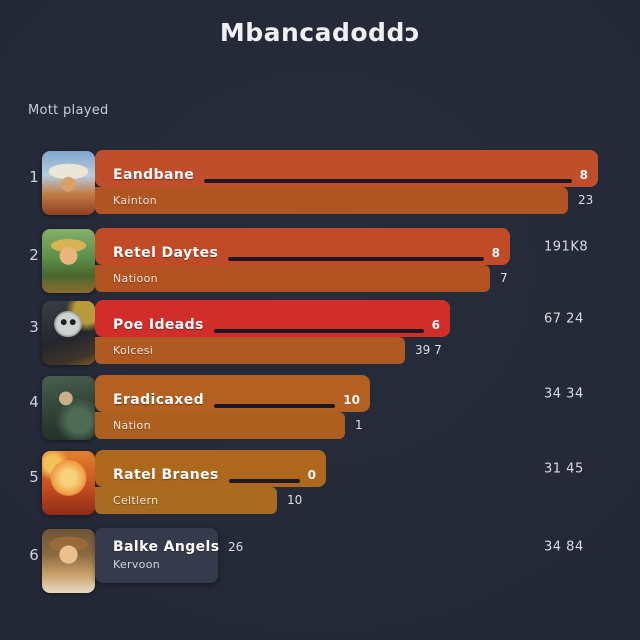  What do you see at coordinates (435, 325) in the screenshot?
I see `bar-primary-value: 6` at bounding box center [435, 325].